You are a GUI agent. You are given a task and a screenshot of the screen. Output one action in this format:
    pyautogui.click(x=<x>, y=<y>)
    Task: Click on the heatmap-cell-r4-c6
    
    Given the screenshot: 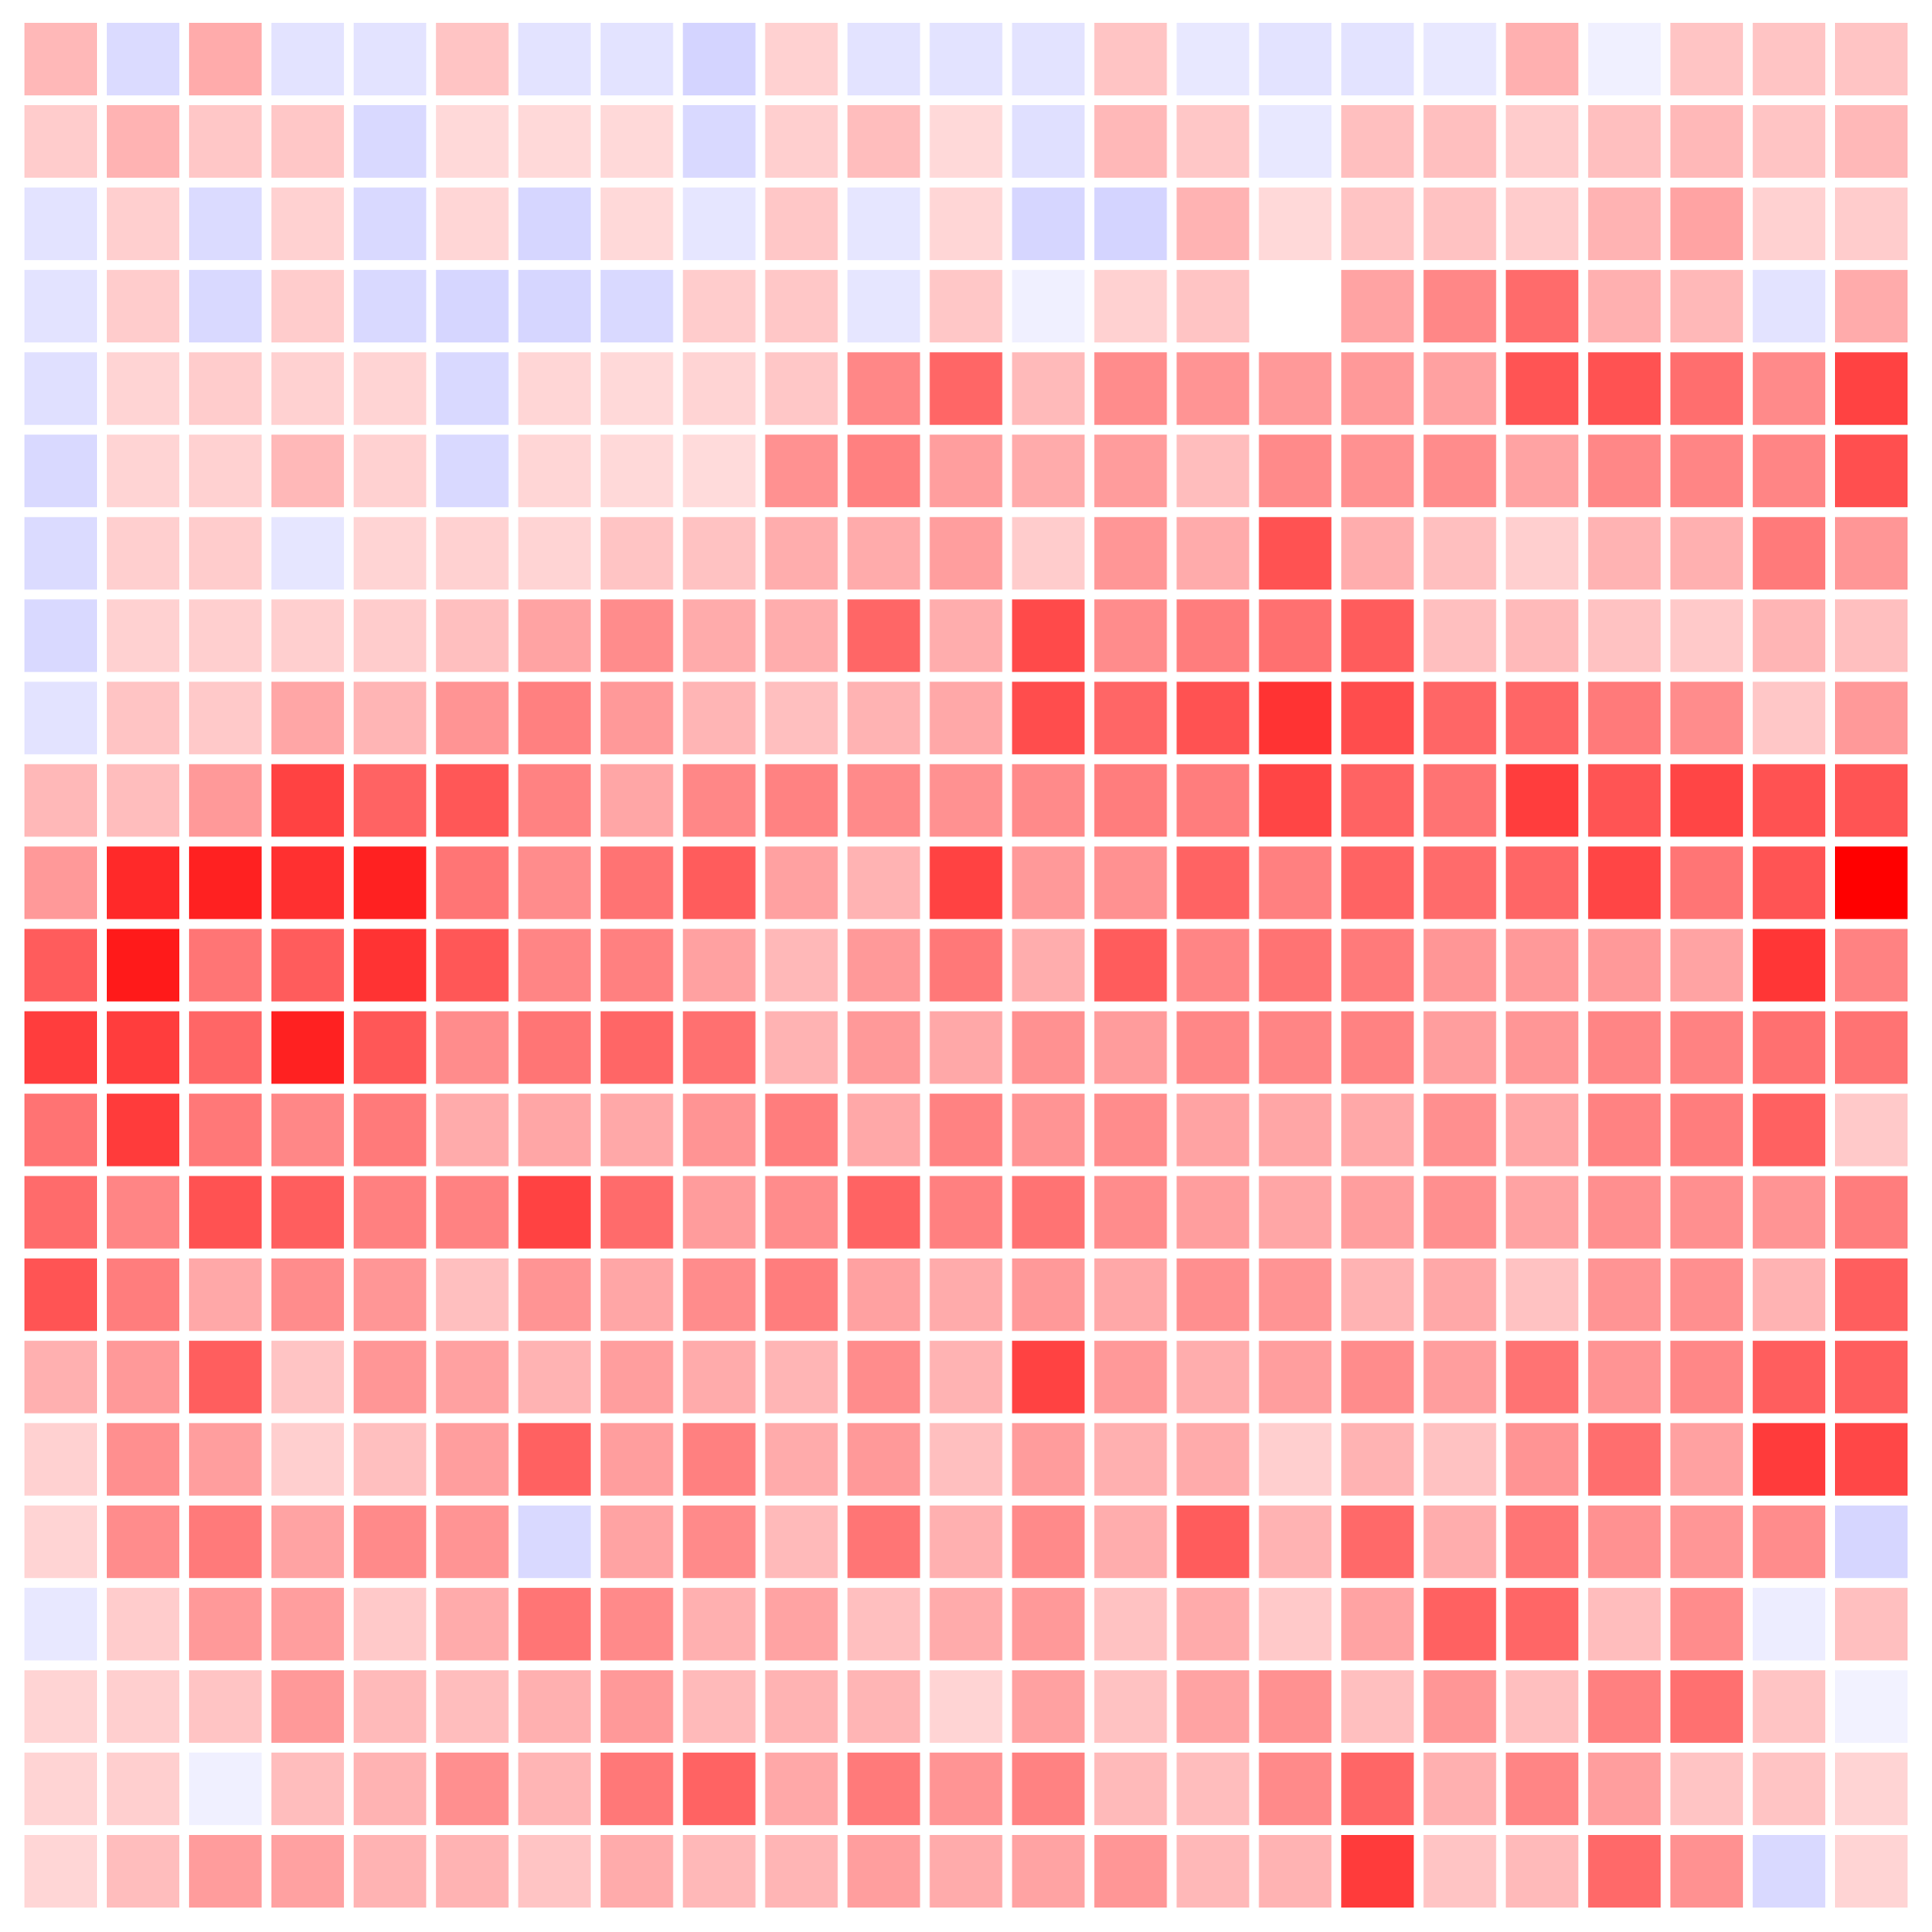 What is the action you would take?
    pyautogui.click(x=554, y=389)
    